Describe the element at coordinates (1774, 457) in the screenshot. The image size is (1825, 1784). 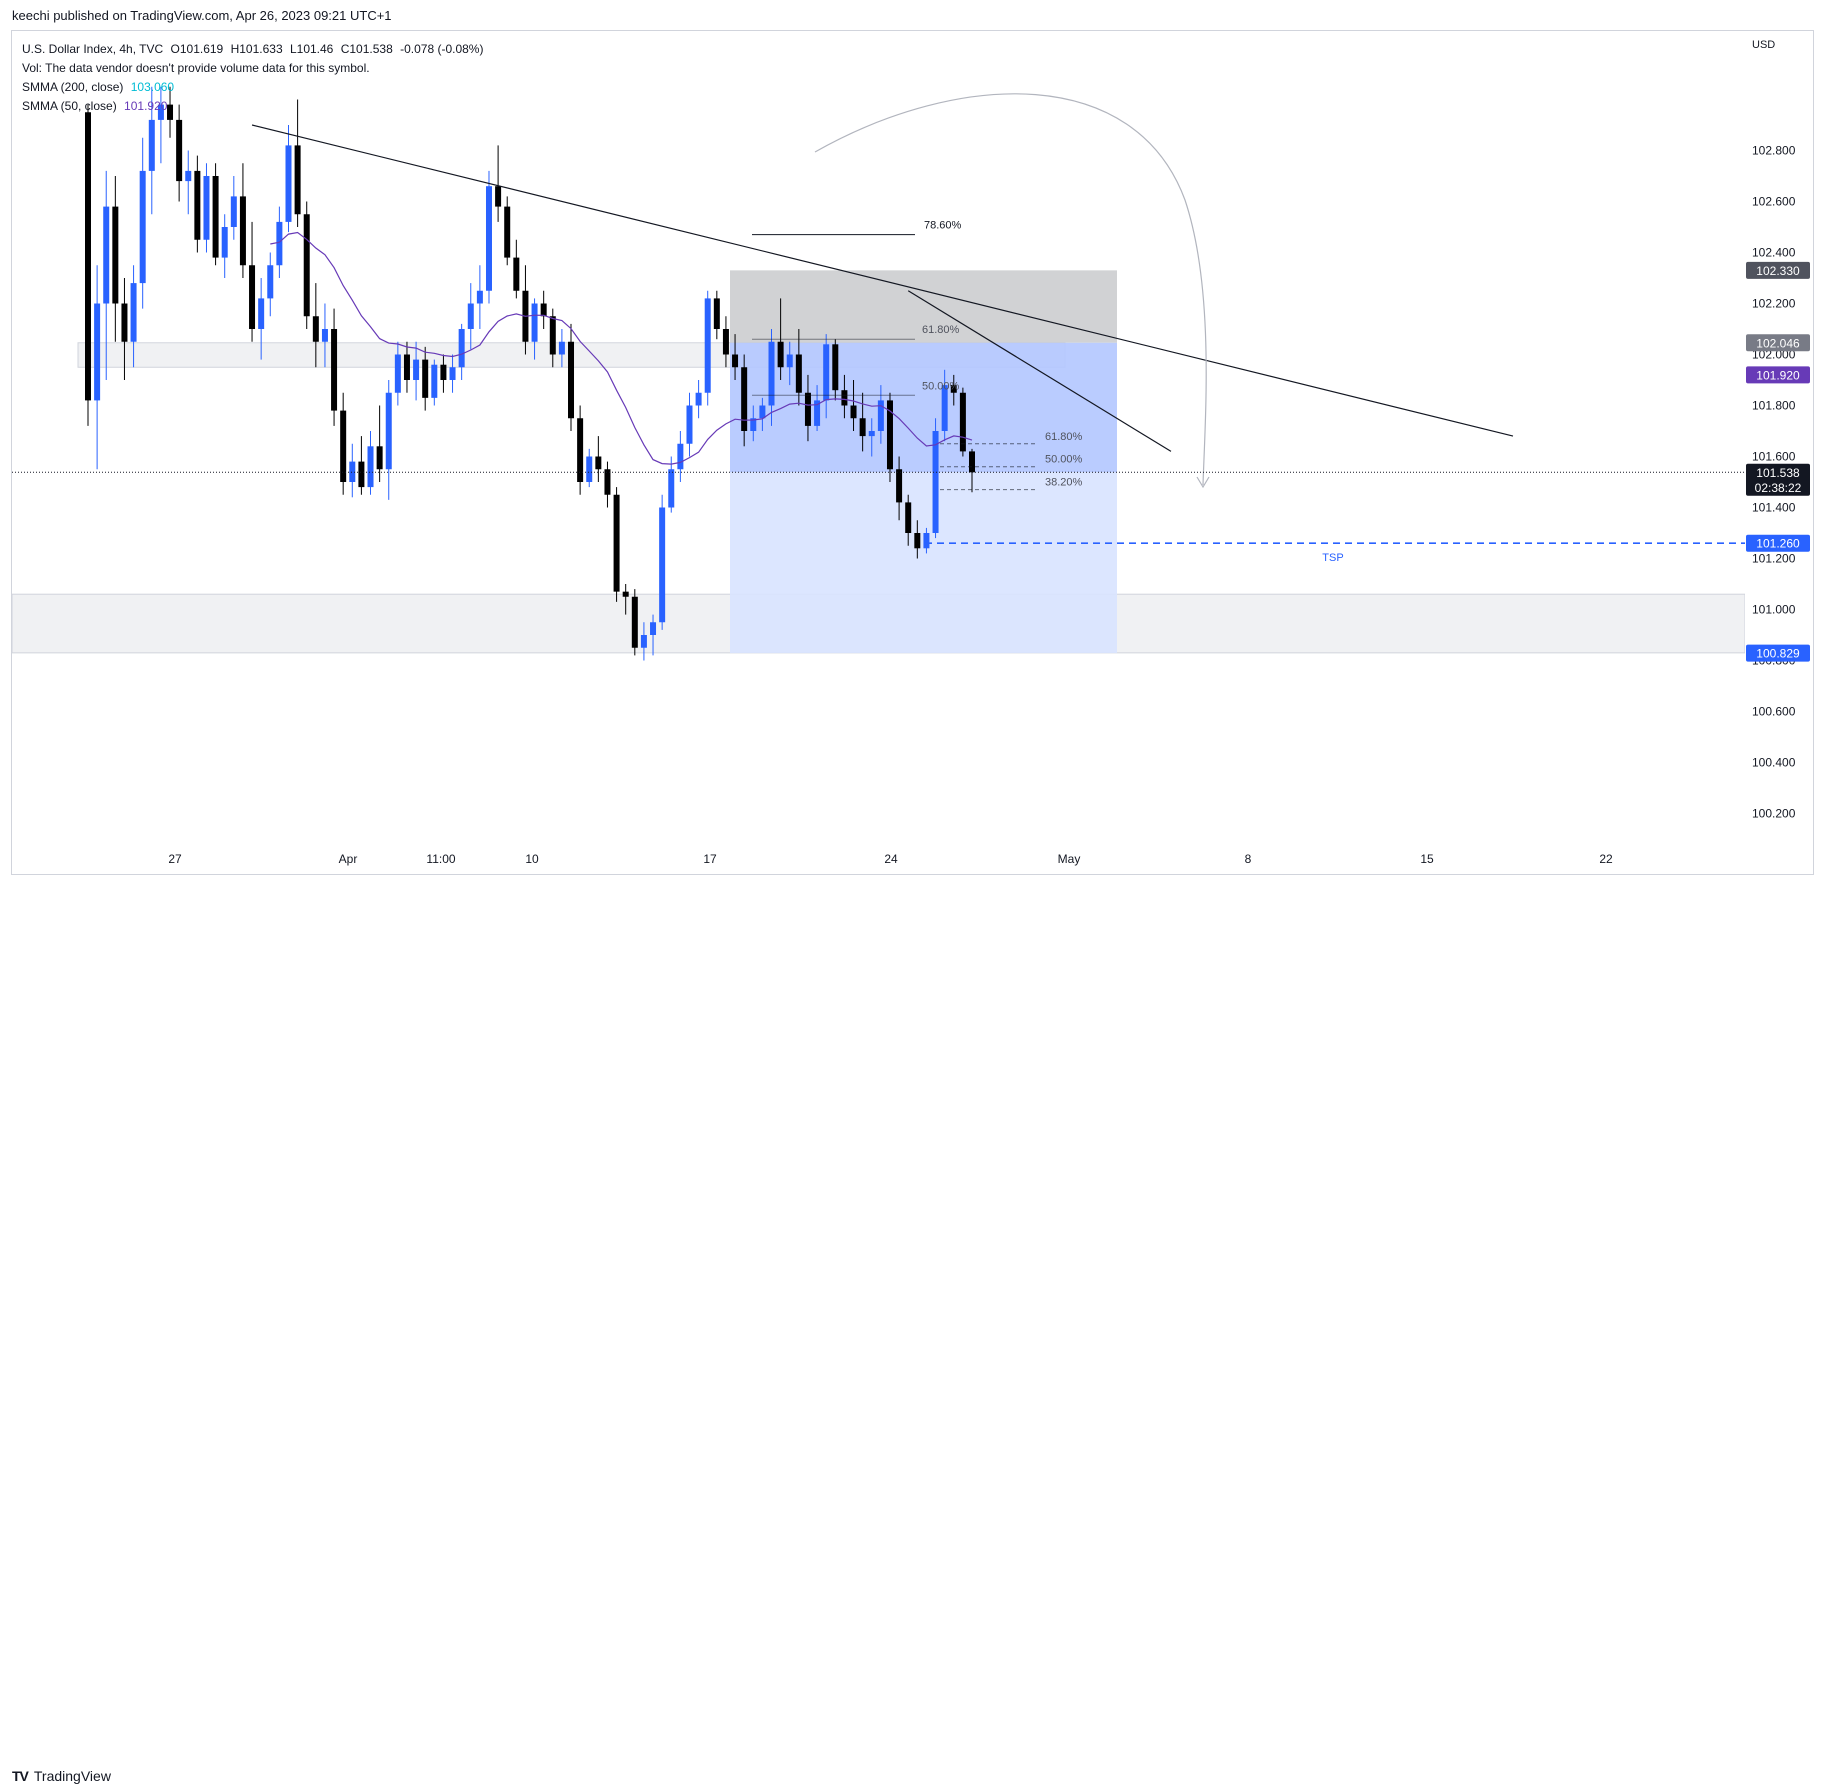
I see `price-tick-label: 101.600` at that location.